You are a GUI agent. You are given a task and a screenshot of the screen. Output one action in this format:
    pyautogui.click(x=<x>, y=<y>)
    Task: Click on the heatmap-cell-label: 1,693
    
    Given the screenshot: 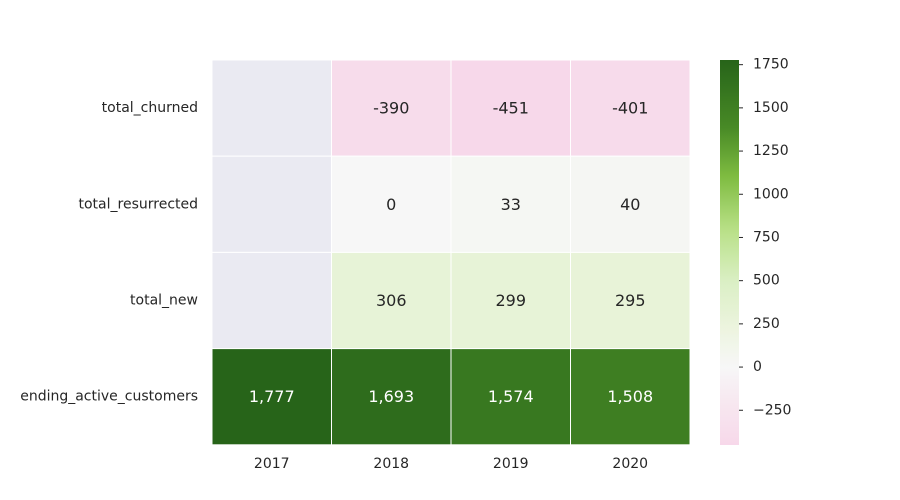 What is the action you would take?
    pyautogui.click(x=391, y=396)
    